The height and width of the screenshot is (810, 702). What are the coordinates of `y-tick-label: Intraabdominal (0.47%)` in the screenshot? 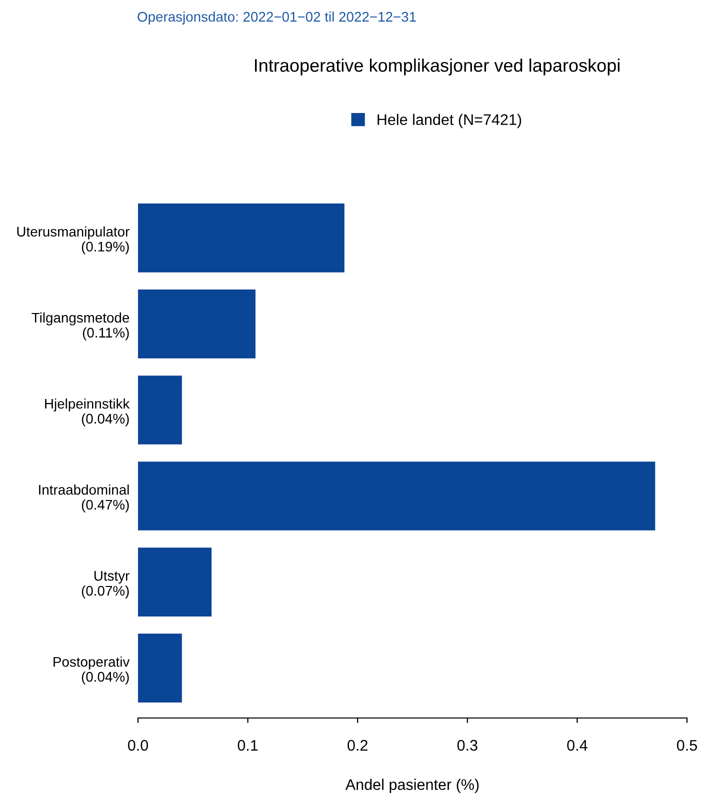 It's located at (84, 498).